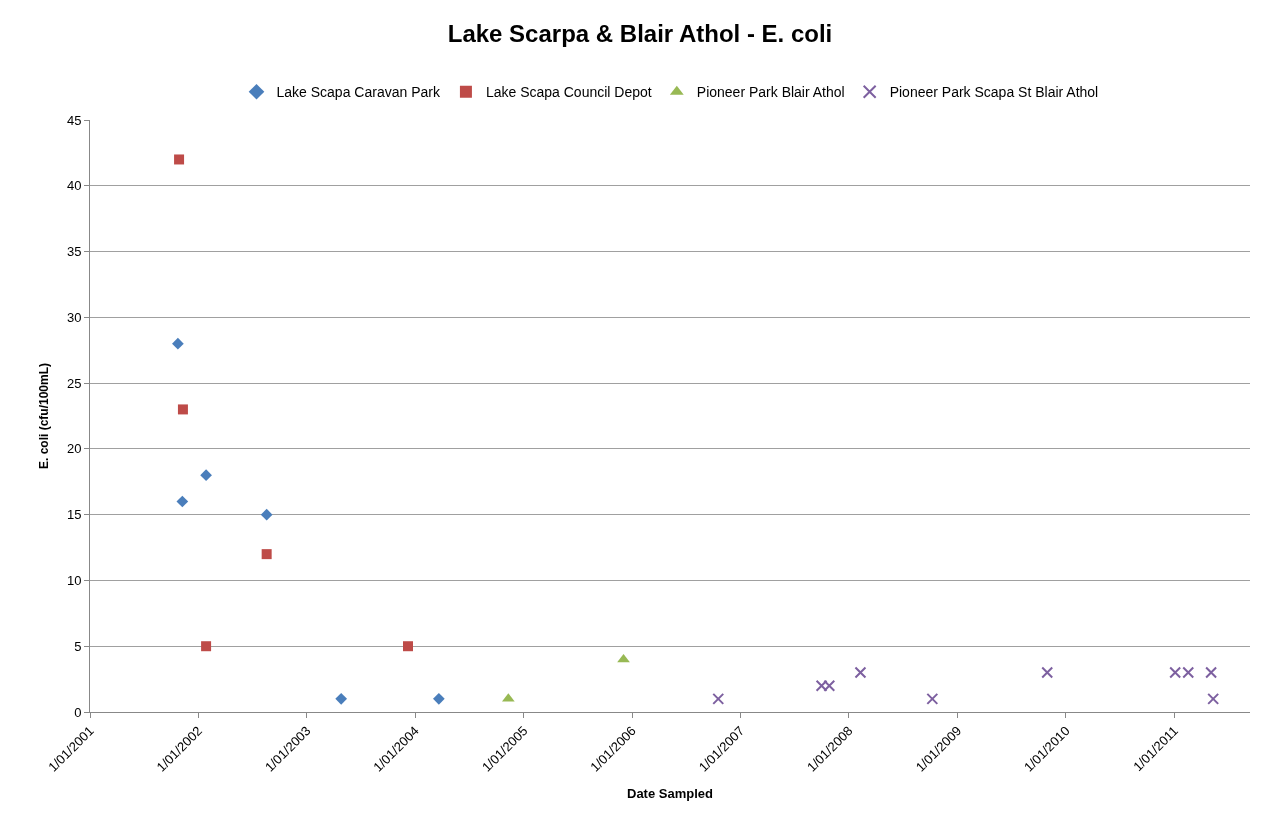 This screenshot has height=832, width=1280. I want to click on y-tick-label: 0, so click(78, 712).